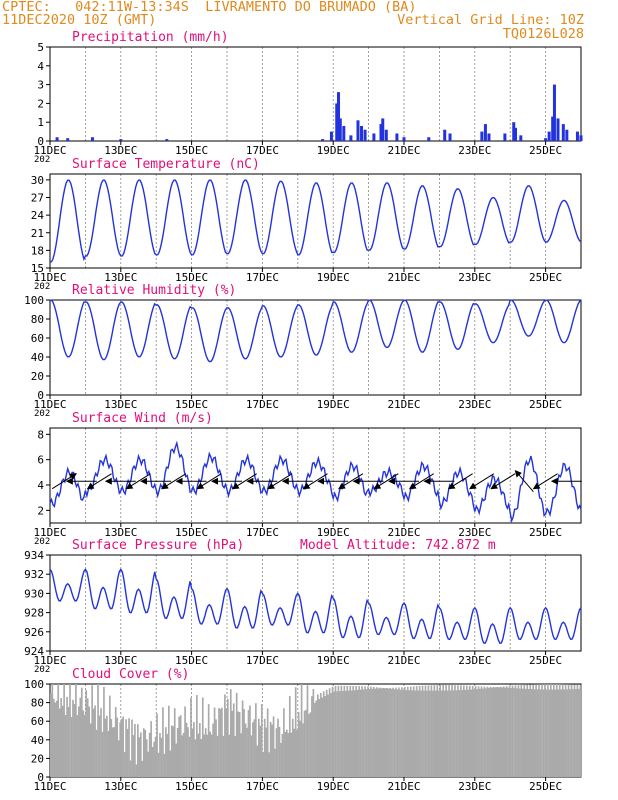  I want to click on x-tick-label: 19DEC, so click(333, 277).